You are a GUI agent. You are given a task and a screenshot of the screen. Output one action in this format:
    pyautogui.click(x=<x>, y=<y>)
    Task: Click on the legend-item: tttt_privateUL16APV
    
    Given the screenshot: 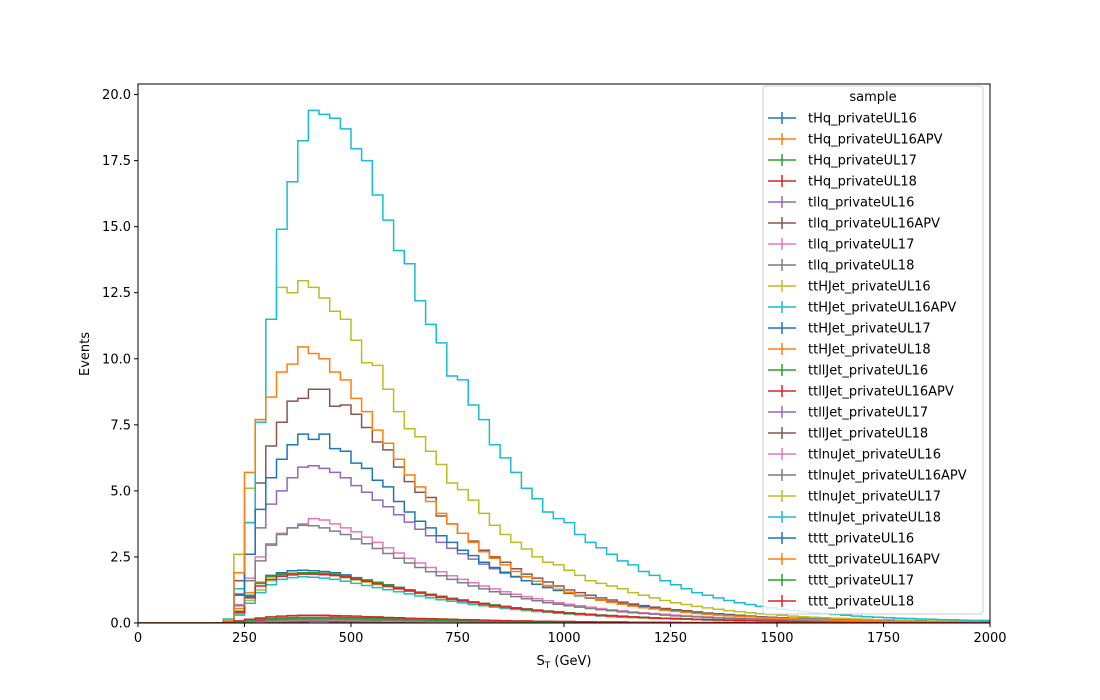 What is the action you would take?
    pyautogui.click(x=854, y=560)
    